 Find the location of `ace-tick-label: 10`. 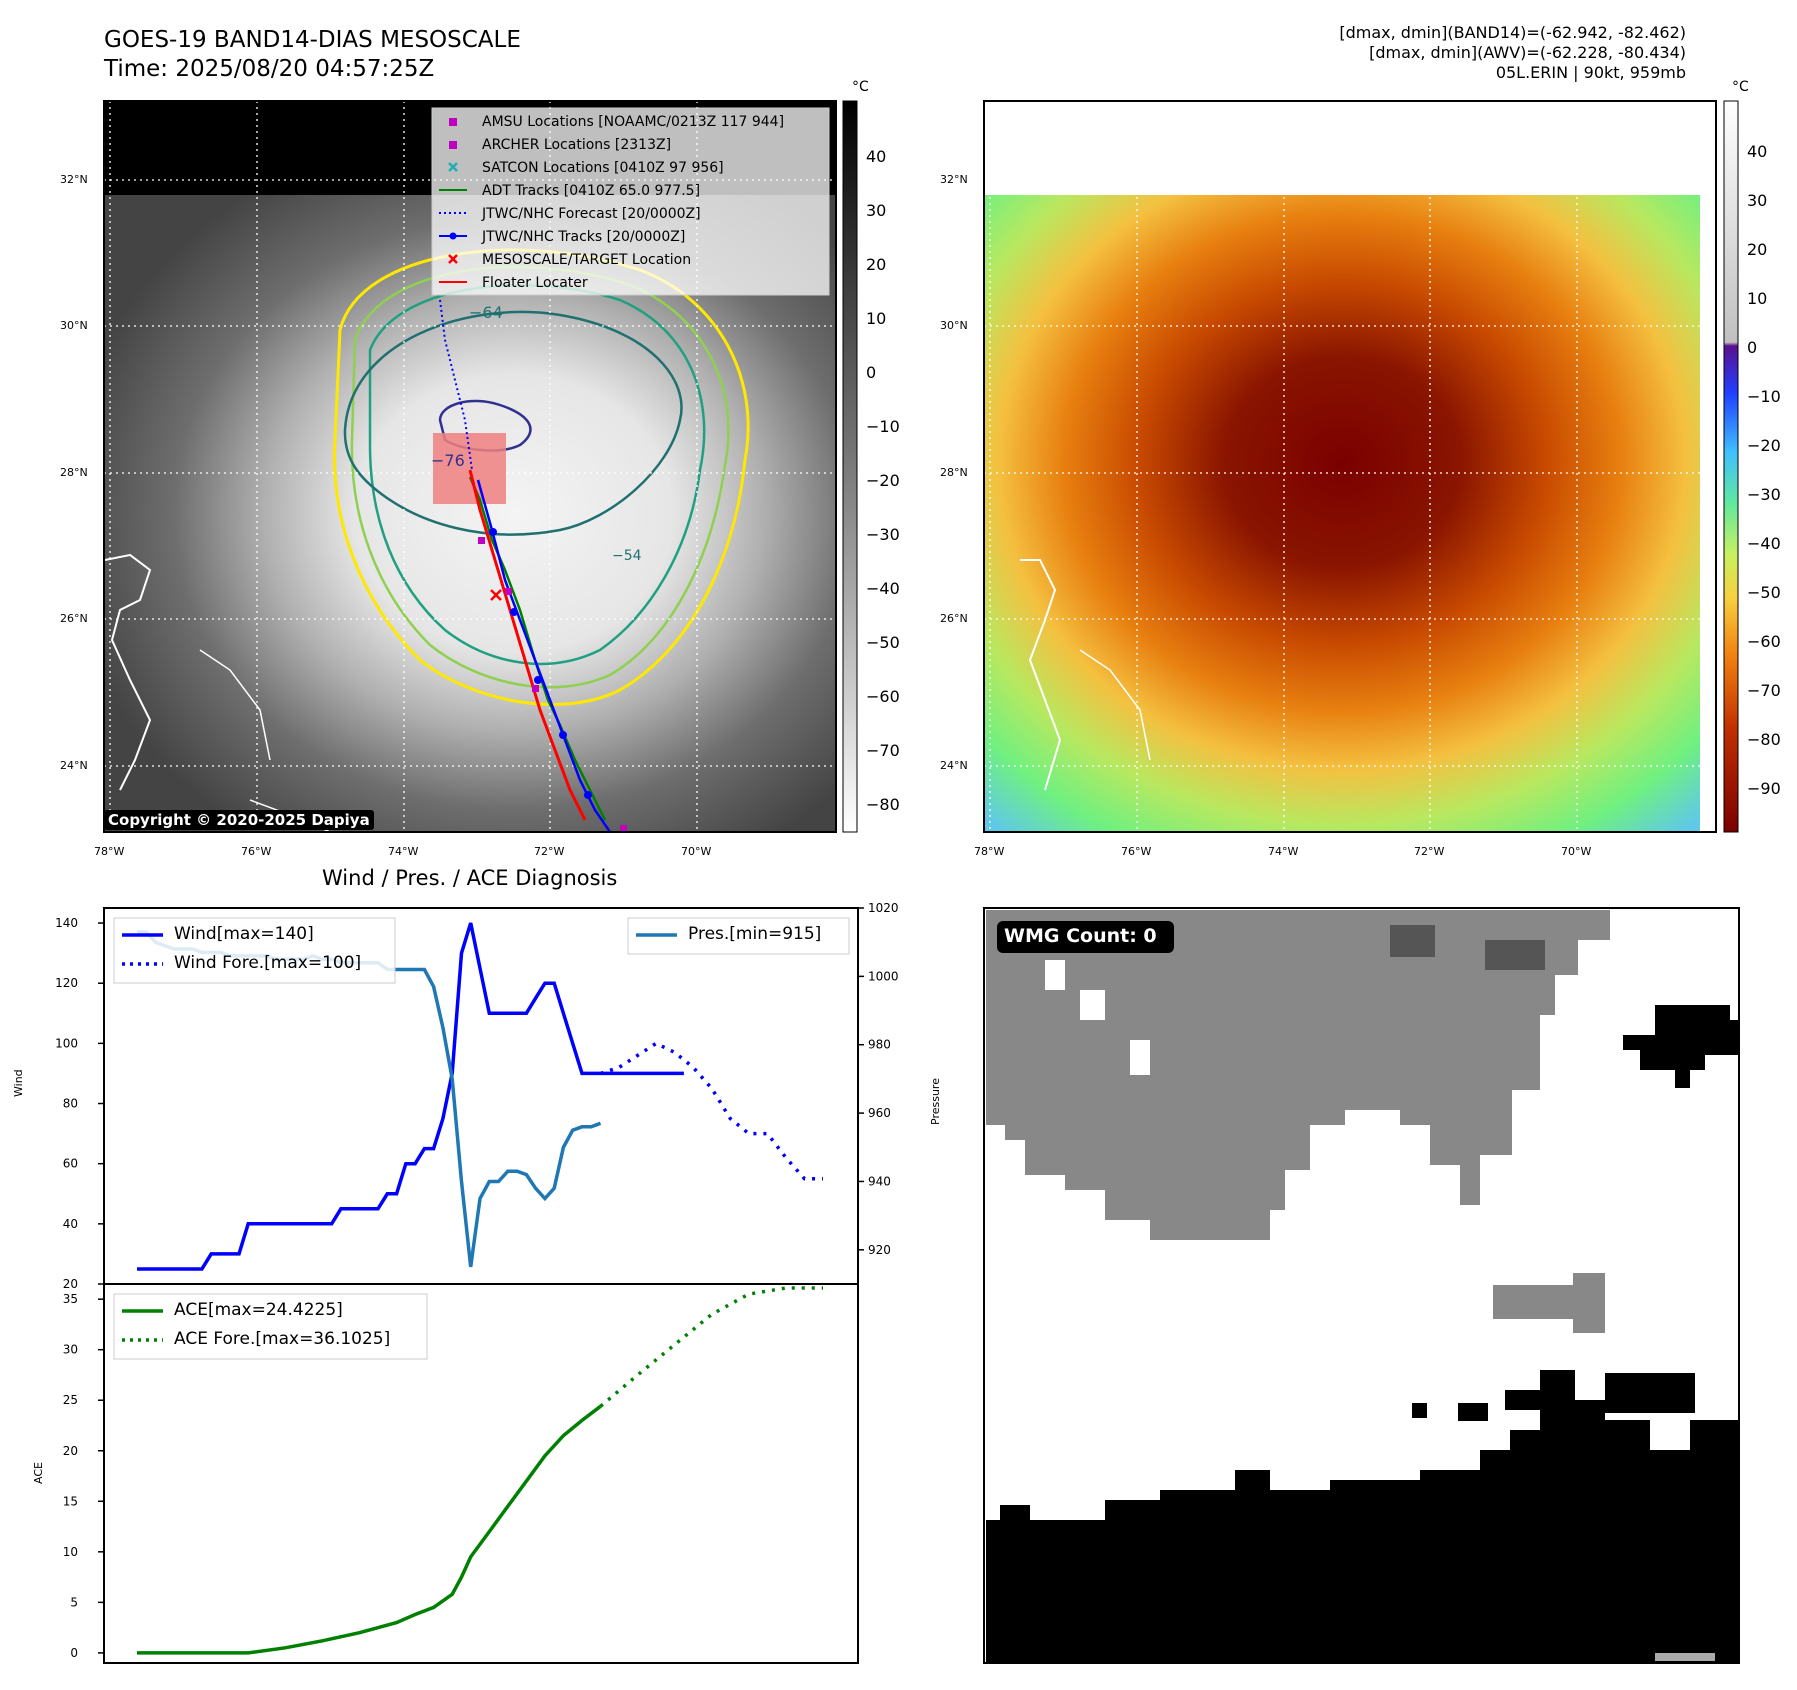

ace-tick-label: 10 is located at coordinates (70, 1552).